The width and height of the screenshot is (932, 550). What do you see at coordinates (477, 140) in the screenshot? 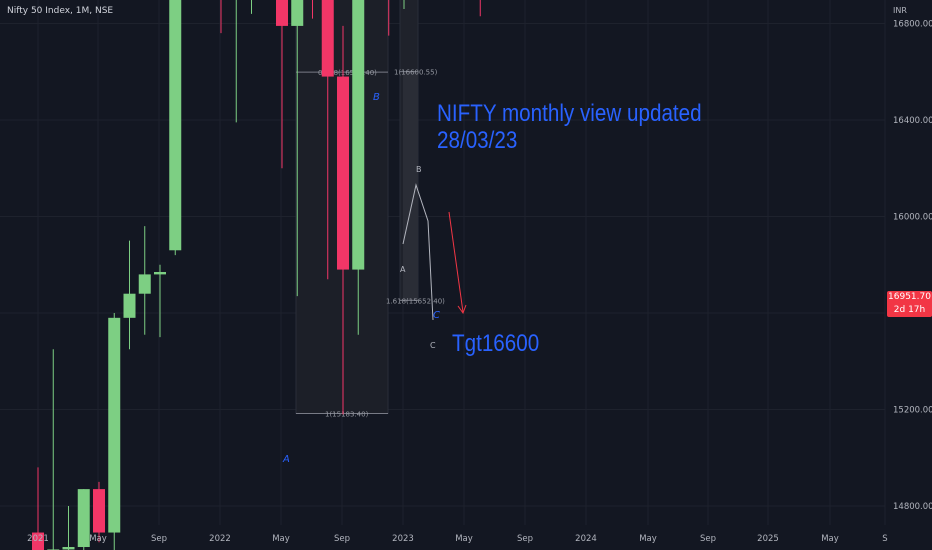
I see `annotation-title-line2: 28/03/23` at bounding box center [477, 140].